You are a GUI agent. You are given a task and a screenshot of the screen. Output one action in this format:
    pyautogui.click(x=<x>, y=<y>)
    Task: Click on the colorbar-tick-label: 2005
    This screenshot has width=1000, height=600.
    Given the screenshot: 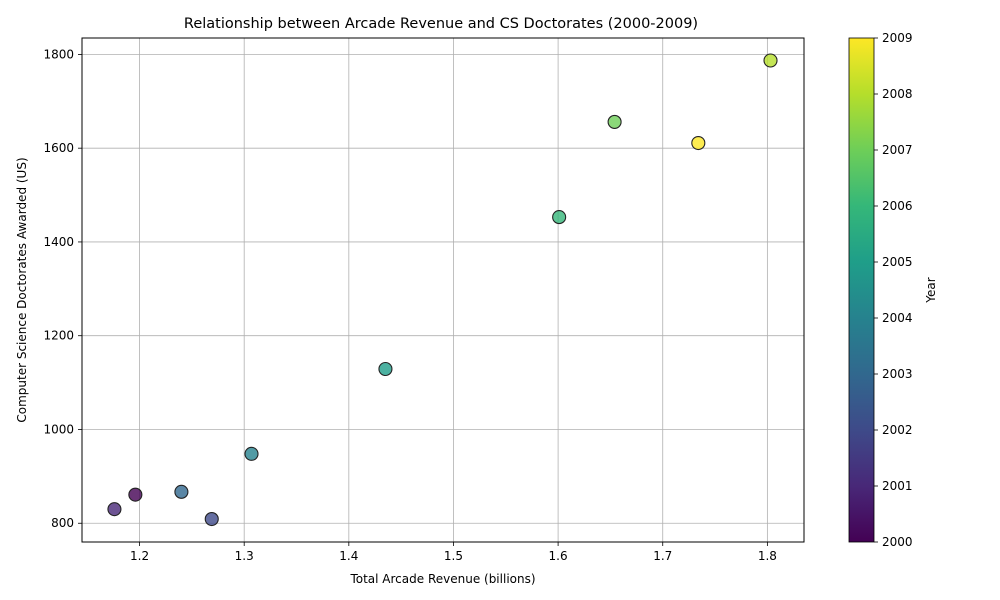 What is the action you would take?
    pyautogui.click(x=897, y=262)
    